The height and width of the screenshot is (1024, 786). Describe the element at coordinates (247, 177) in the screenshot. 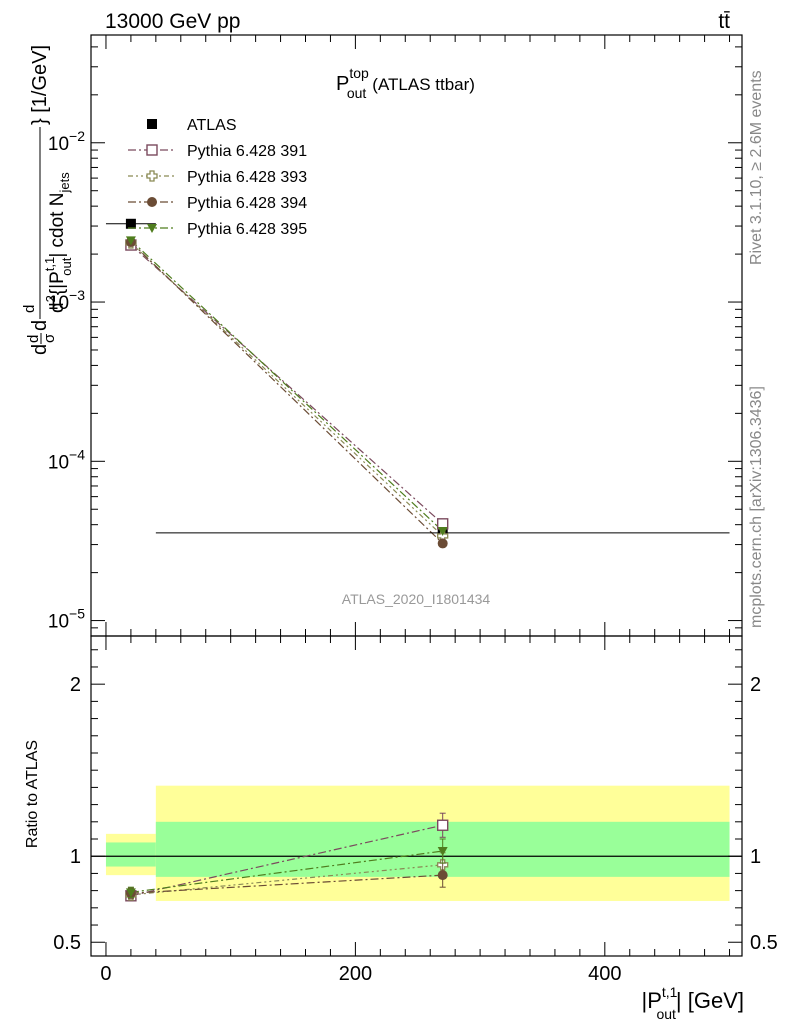

I see `legend-label: Pythia 6.428 393` at that location.